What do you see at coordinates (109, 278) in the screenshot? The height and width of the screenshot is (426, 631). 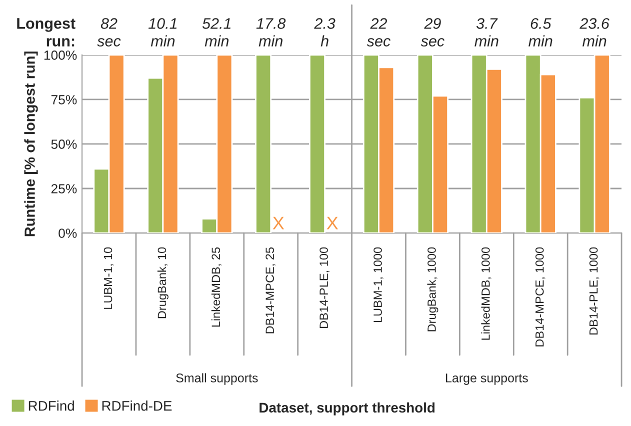 I see `x-tick-label: LUBM-1, 10` at bounding box center [109, 278].